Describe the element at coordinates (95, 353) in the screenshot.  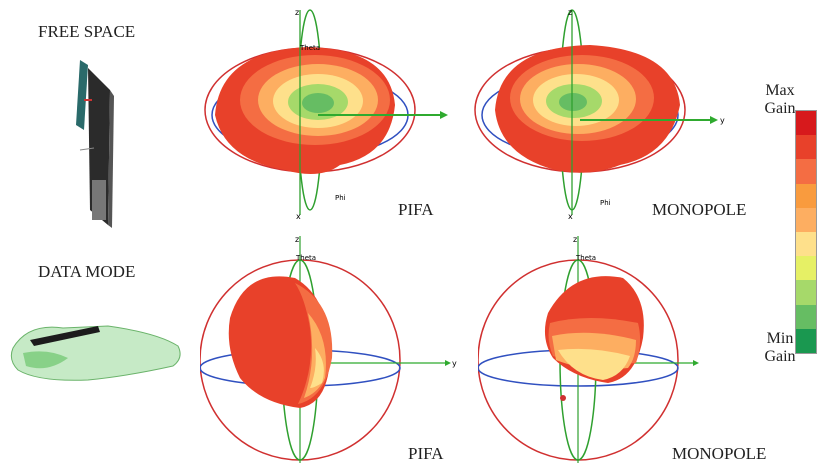
I see `hand-datamode-illustration` at that location.